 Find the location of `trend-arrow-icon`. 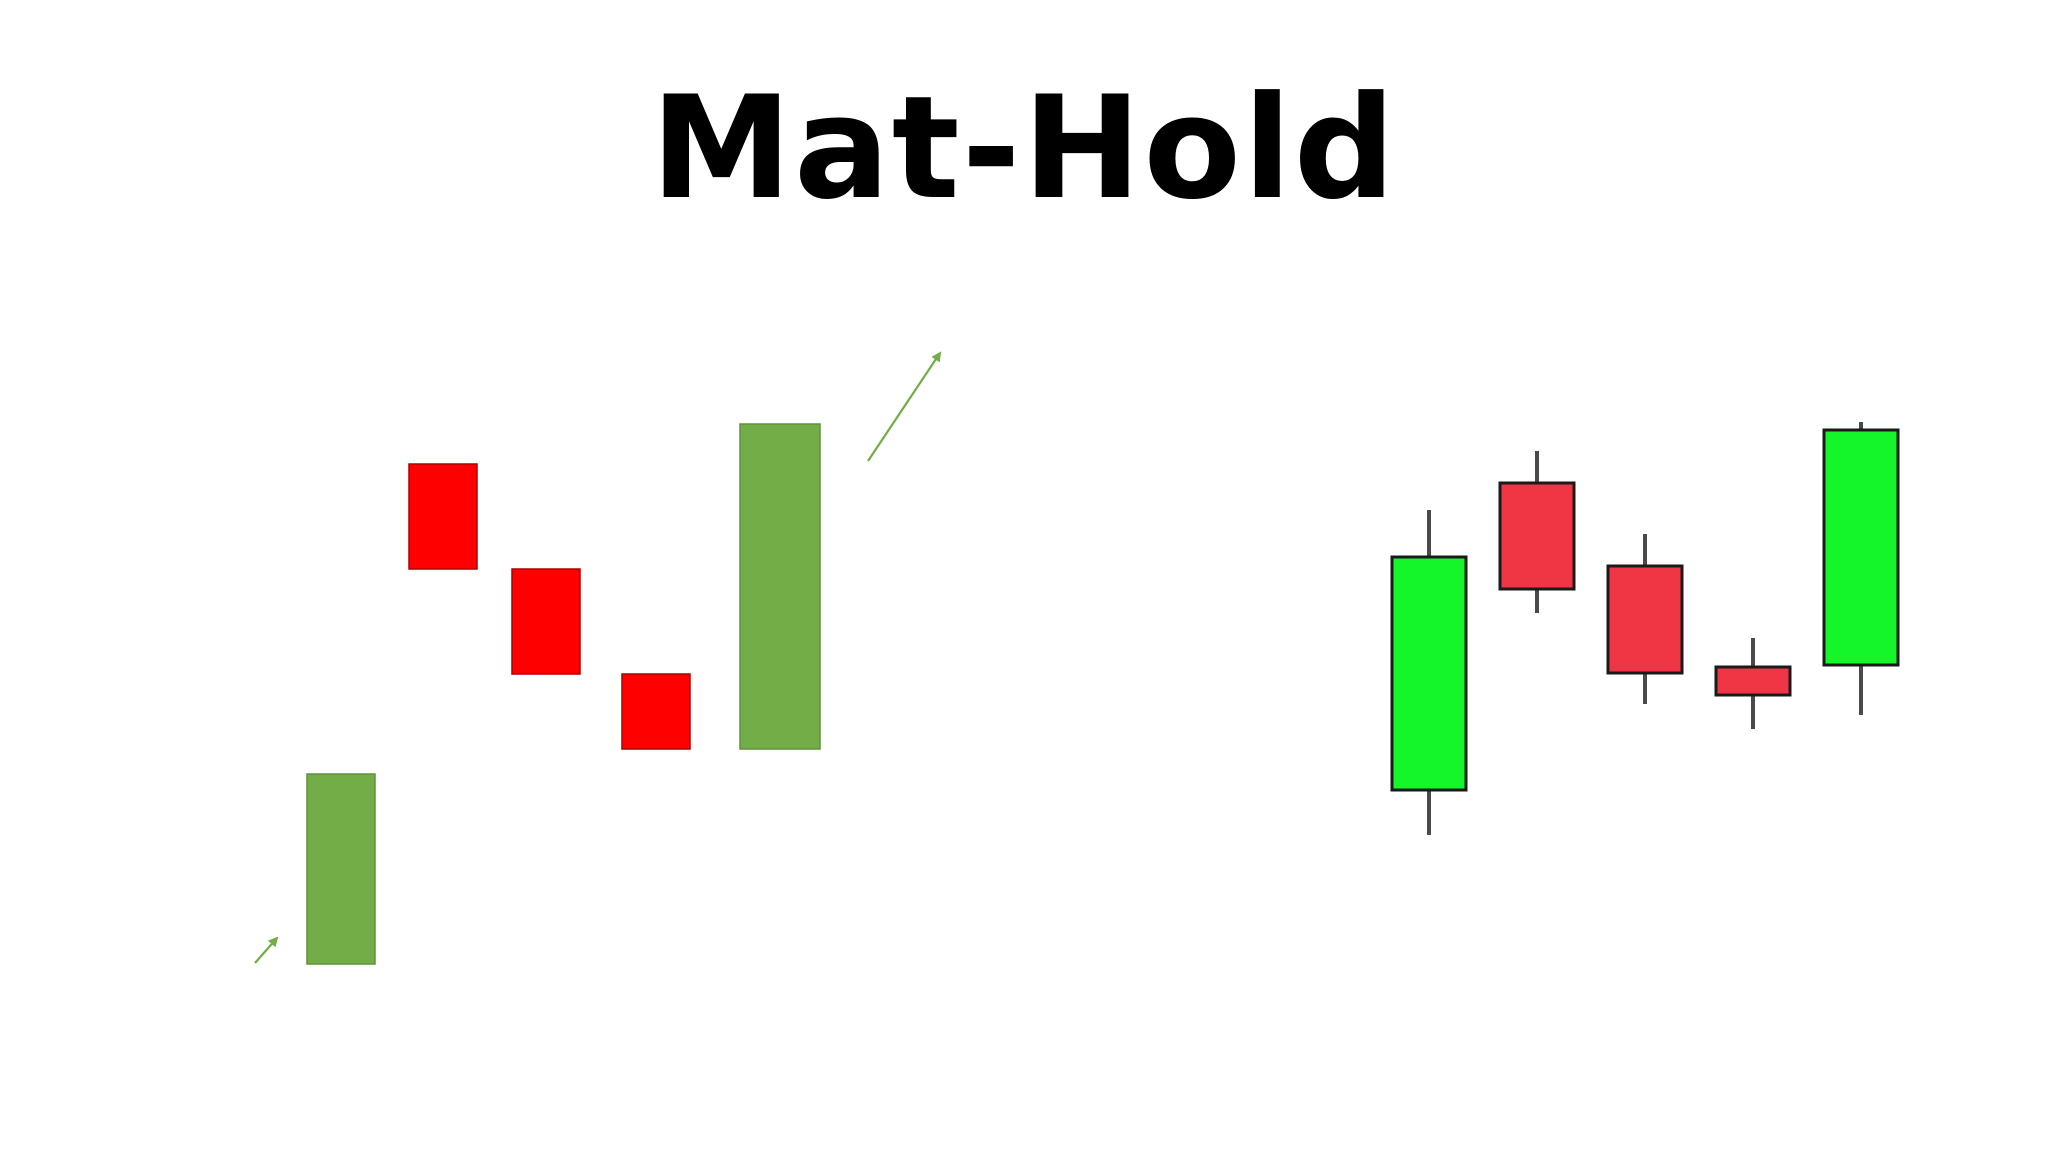

trend-arrow-icon is located at coordinates (266, 950).